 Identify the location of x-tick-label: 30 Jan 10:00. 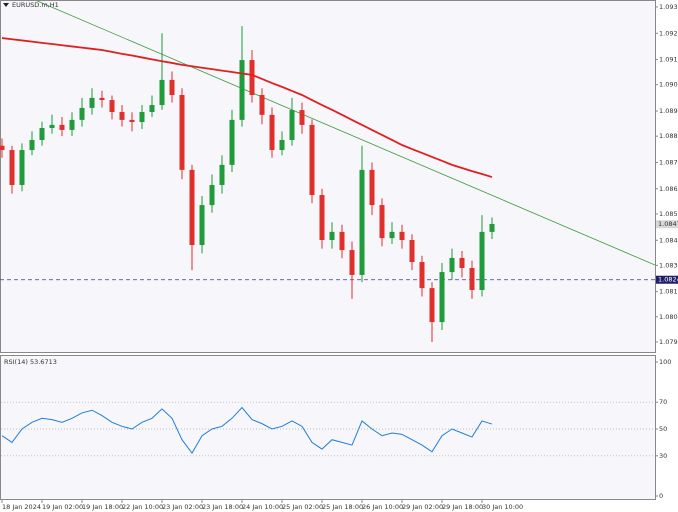
(502, 507).